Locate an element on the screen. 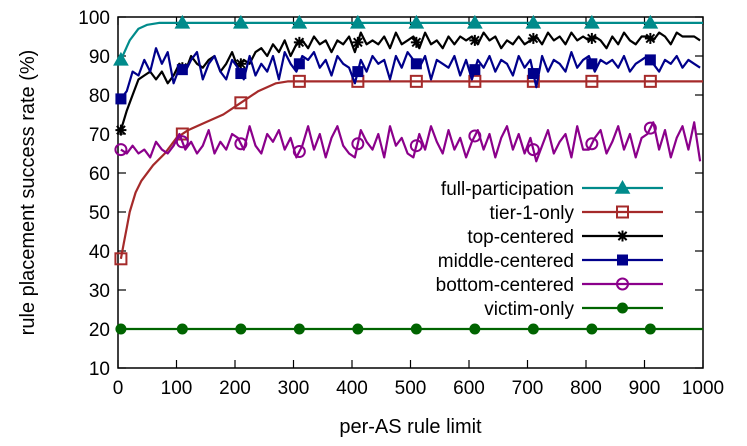  legend-entry-middle-centered: middle-centered is located at coordinates (550, 261).